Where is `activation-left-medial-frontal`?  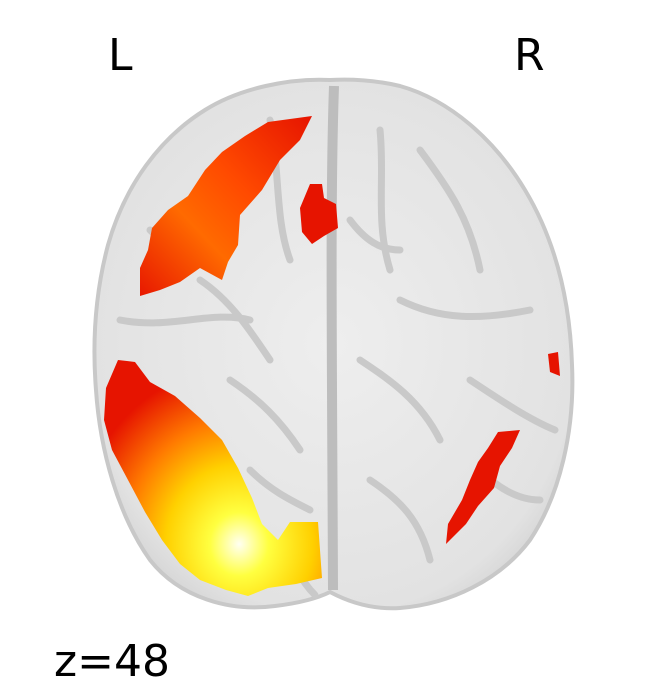 activation-left-medial-frontal is located at coordinates (319, 214).